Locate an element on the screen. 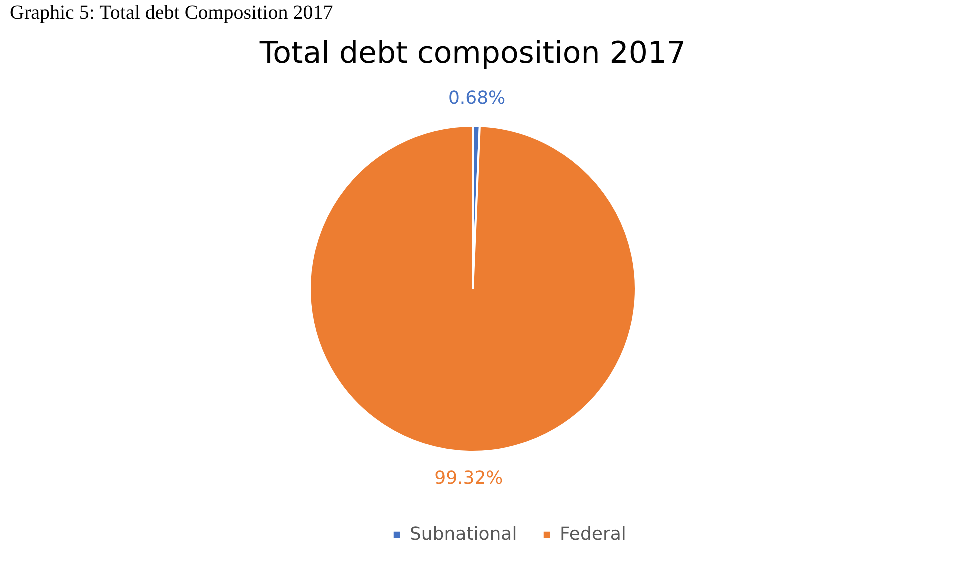 Image resolution: width=955 pixels, height=578 pixels. data-label: 0.68% is located at coordinates (477, 99).